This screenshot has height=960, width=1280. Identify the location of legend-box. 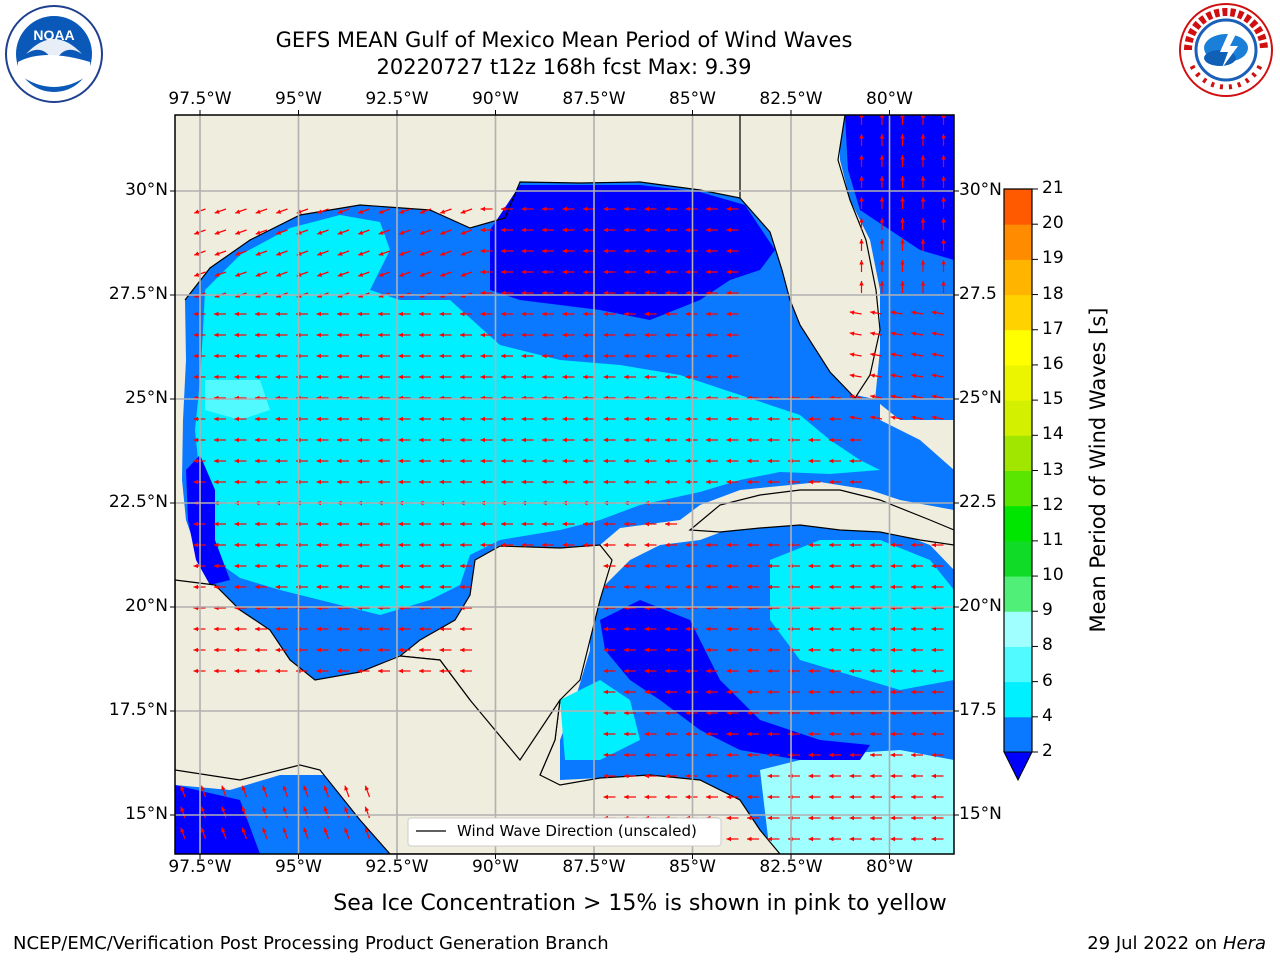
(564, 832).